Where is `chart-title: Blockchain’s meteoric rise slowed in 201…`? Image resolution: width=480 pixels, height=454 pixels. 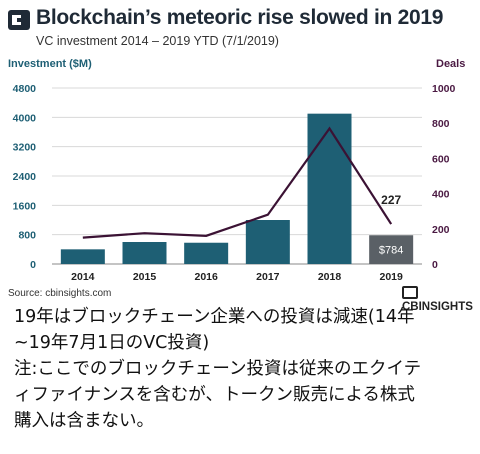 chart-title: Blockchain’s meteoric rise slowed in 201… is located at coordinates (240, 17).